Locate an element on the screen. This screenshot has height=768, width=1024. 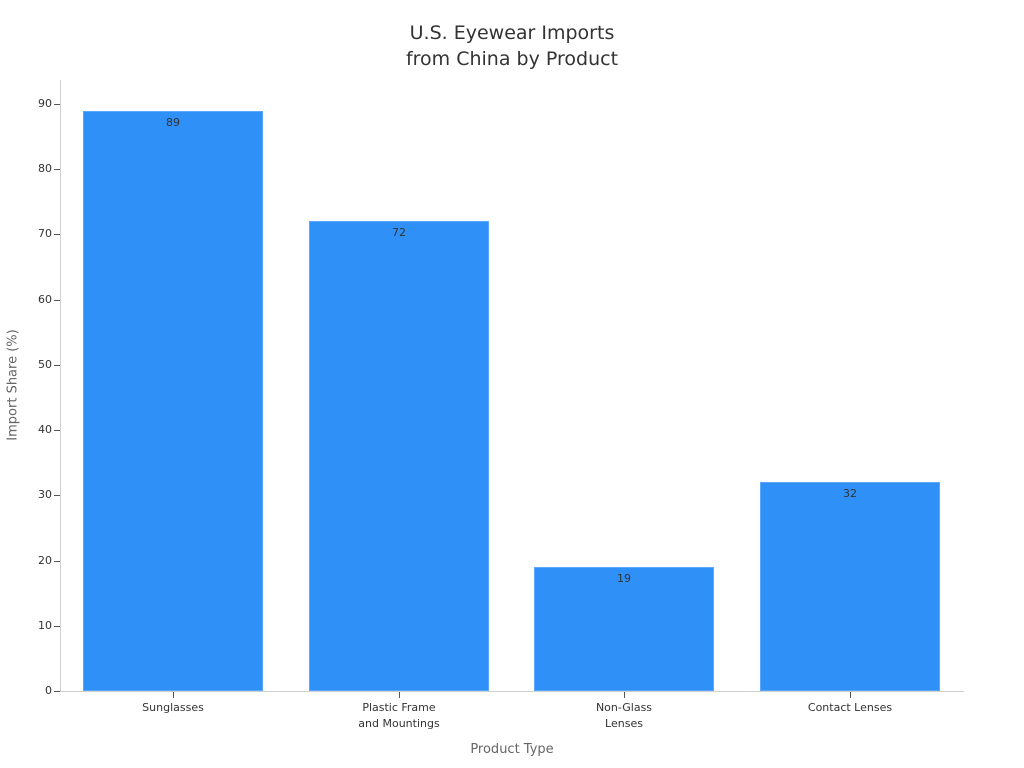
x-axis-label: Product Type is located at coordinates (512, 749).